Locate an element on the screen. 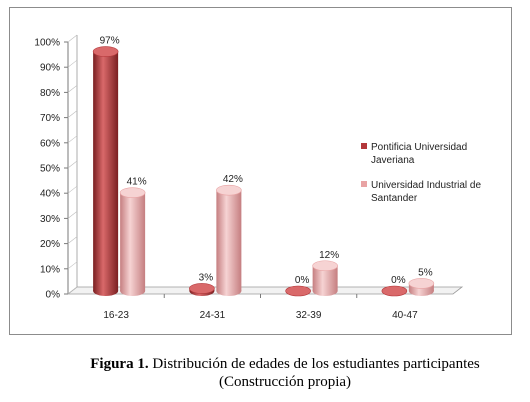 The width and height of the screenshot is (530, 402). y-tick-label: 70% is located at coordinates (50, 118).